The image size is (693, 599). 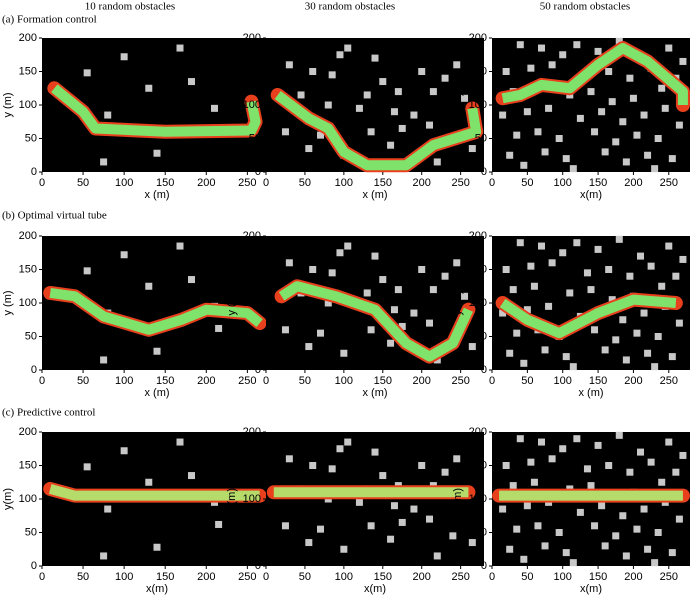 I want to click on x-axis-label: x (m), so click(x=374, y=195).